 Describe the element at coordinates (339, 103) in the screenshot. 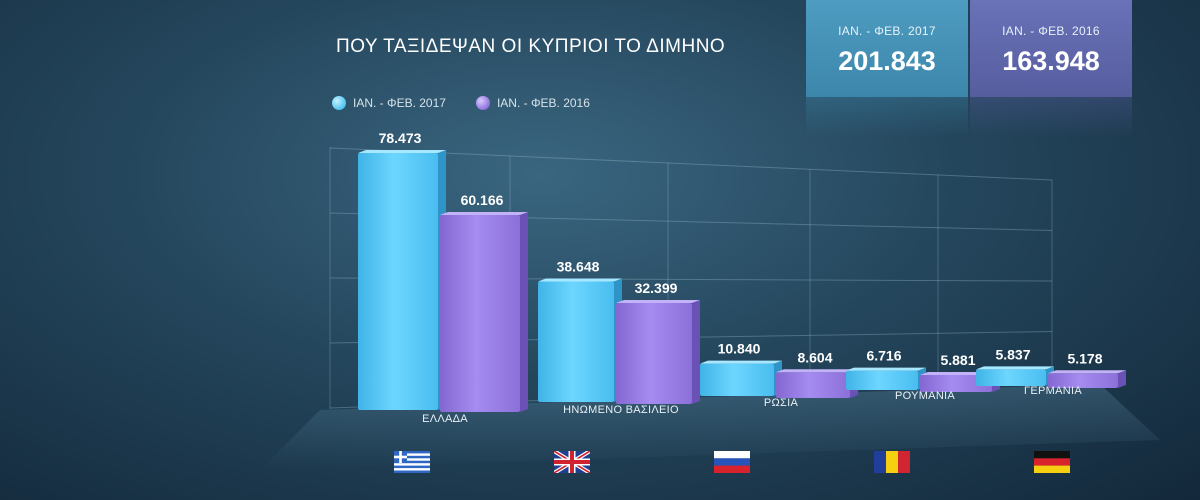

I see `legend-swatch-2017` at that location.